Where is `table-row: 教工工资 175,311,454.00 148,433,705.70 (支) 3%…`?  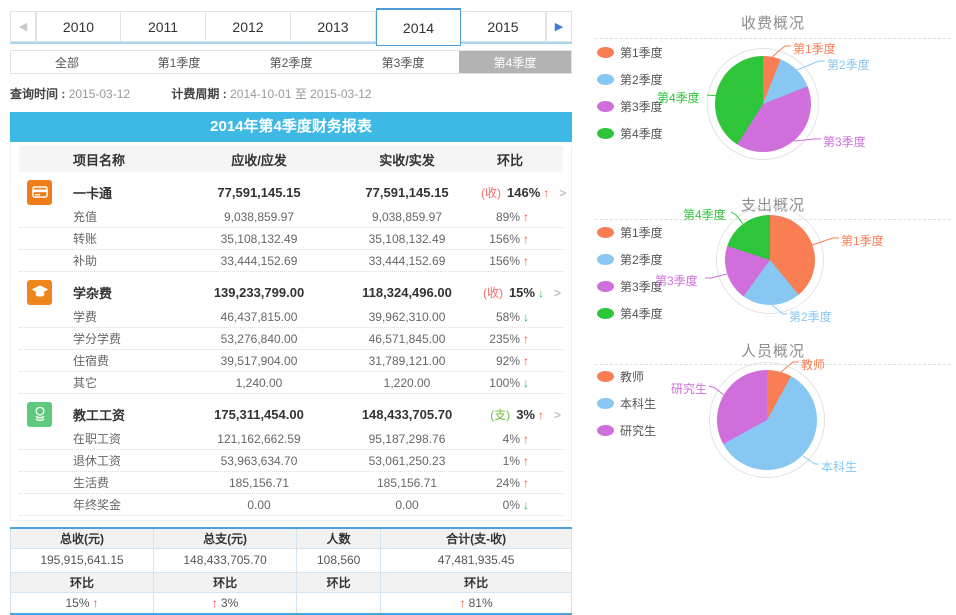
table-row: 教工工资 175,311,454.00 148,433,705.70 (支) 3%… is located at coordinates (291, 414).